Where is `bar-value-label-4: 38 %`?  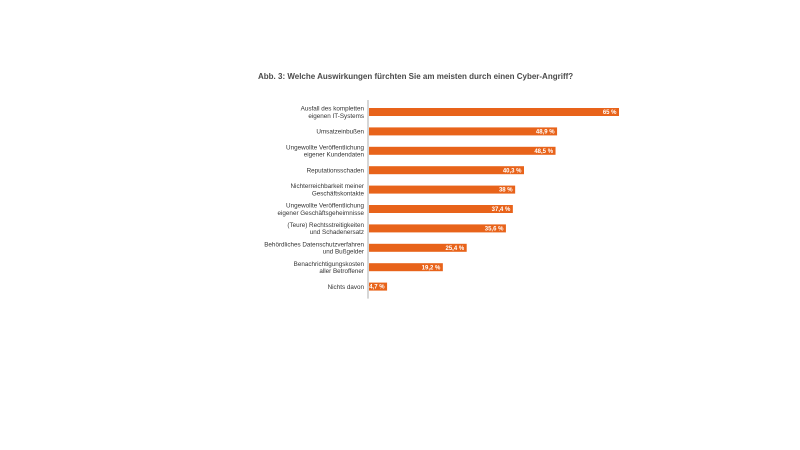
bar-value-label-4: 38 % is located at coordinates (506, 191).